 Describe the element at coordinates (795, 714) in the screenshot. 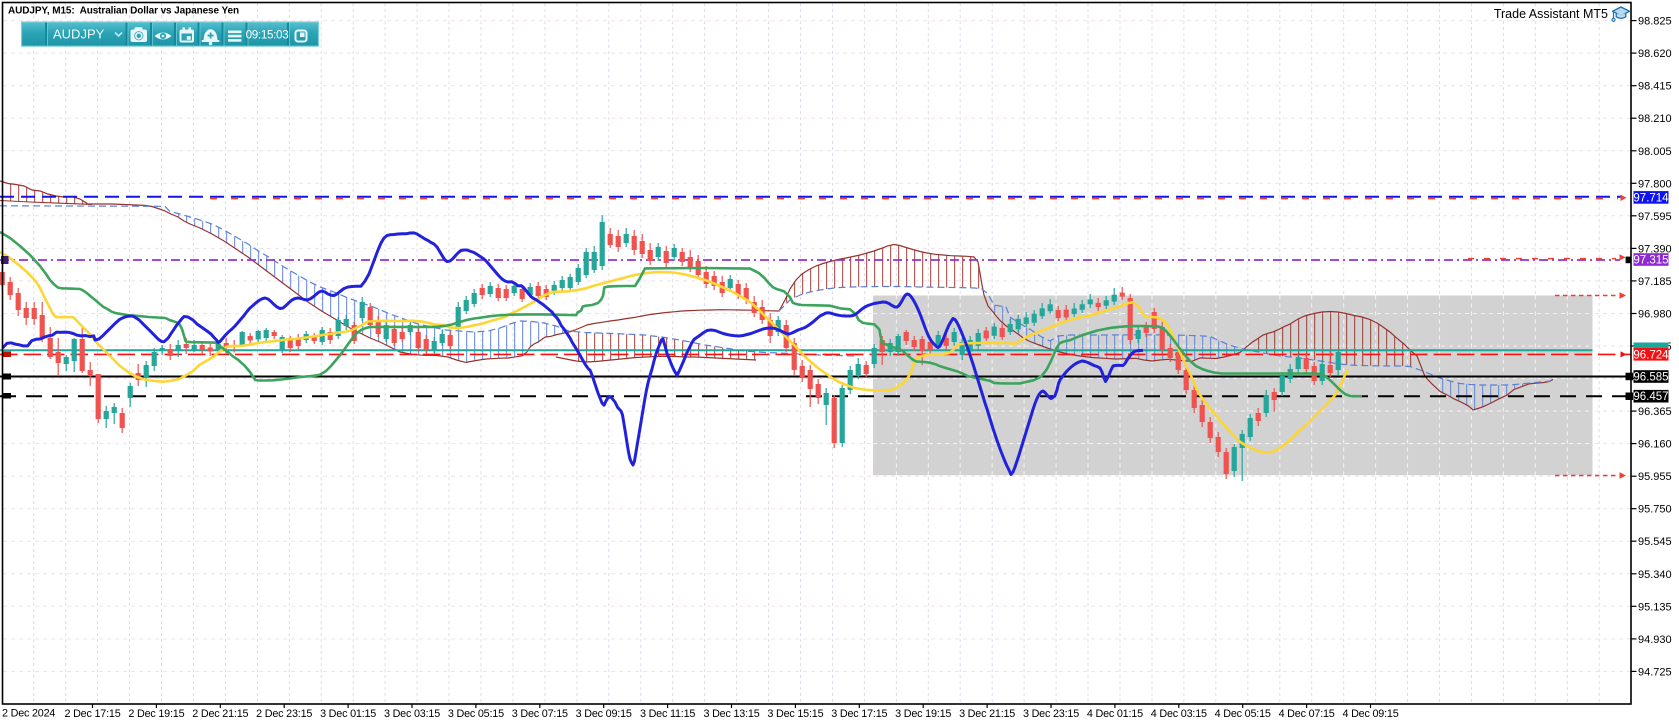

I see `svg-text: 3 Dec 15:15` at that location.